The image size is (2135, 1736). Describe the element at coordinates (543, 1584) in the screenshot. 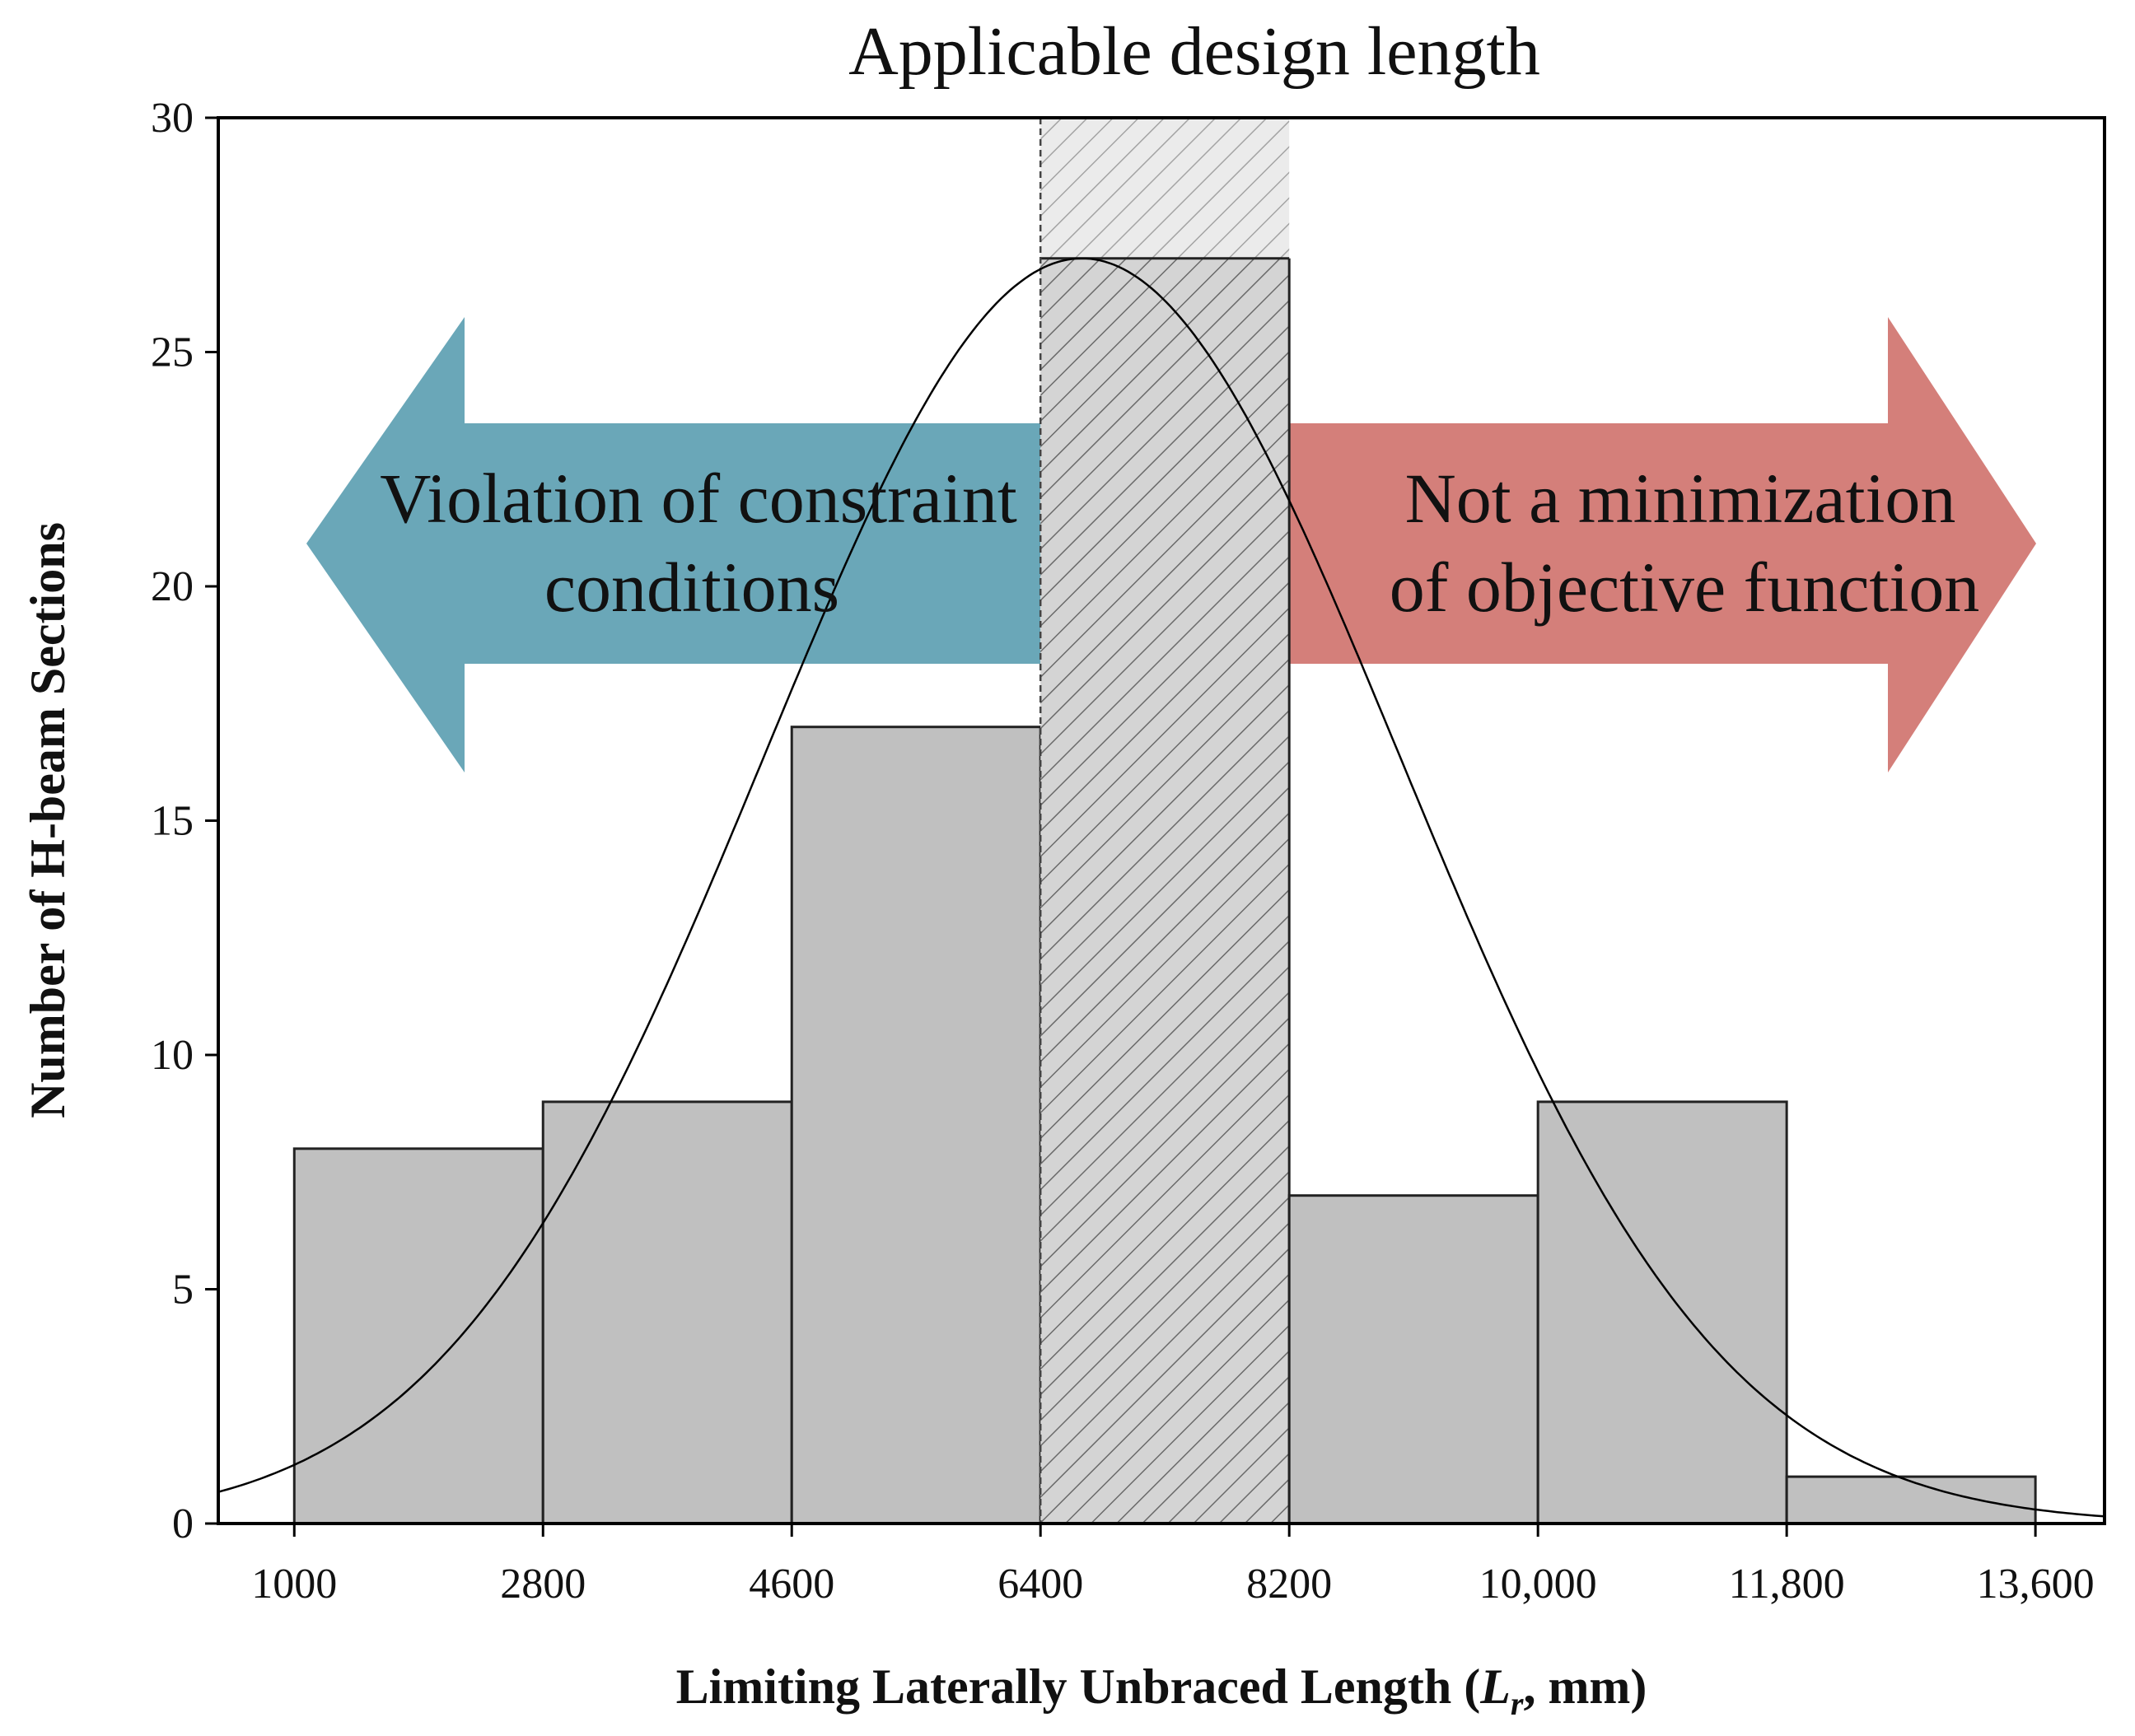

I see `x-tick-label-2800: 2800` at that location.